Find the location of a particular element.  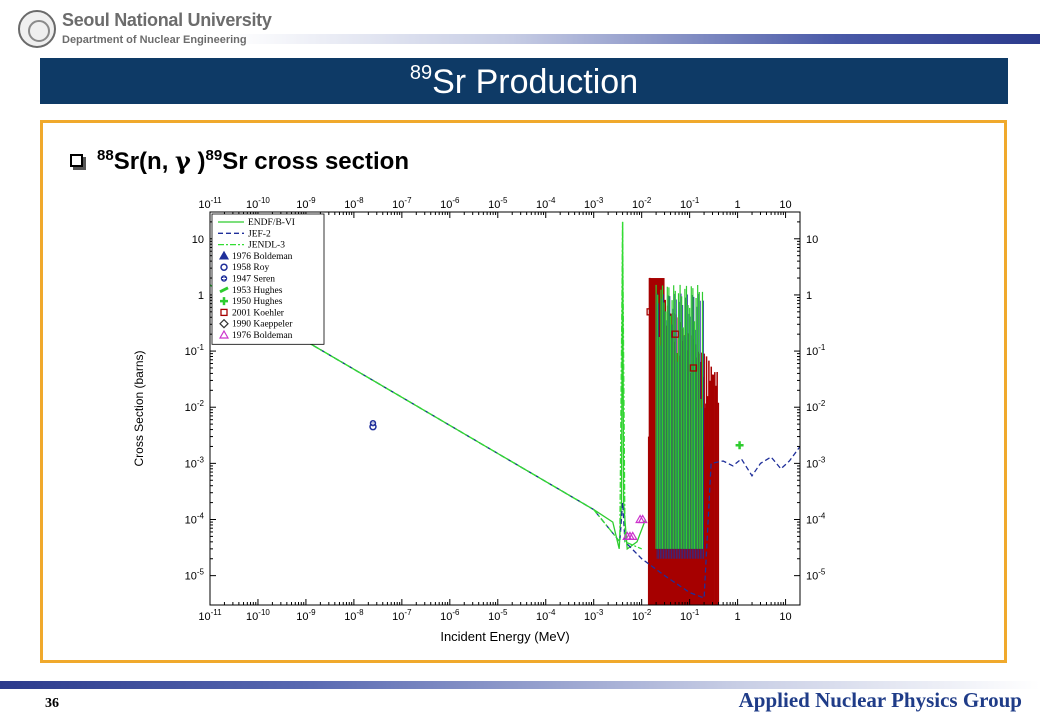

x-tick-label-top: 10⁻¹⁰ is located at coordinates (258, 203).